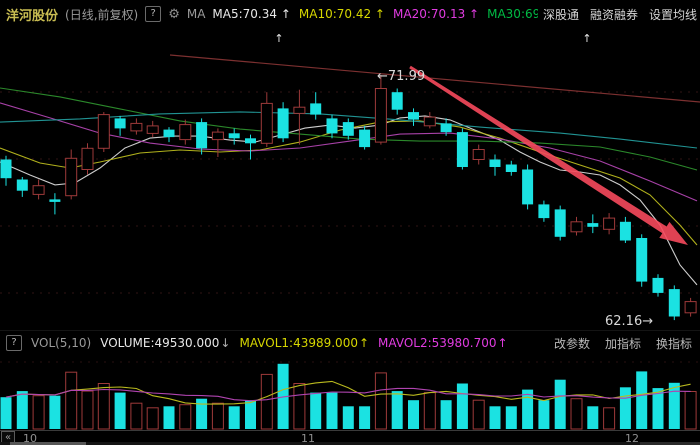 Image resolution: width=700 pixels, height=445 pixels. I want to click on stock-name: 洋河股份, so click(32, 16).